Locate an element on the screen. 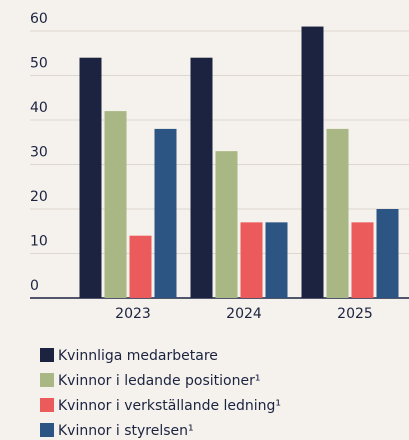 The width and height of the screenshot is (409, 440). y-tick-label: 60 is located at coordinates (39, 19).